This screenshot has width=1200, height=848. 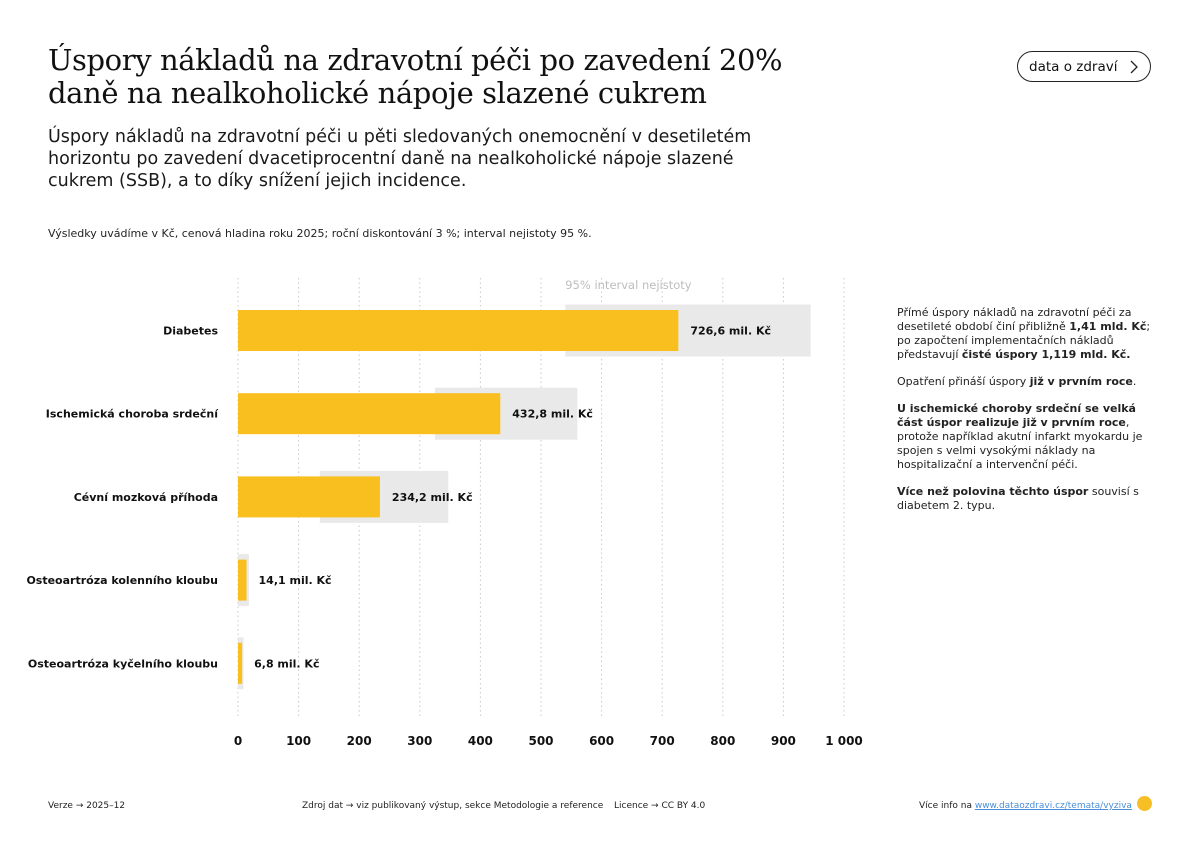 What do you see at coordinates (1053, 806) in the screenshot?
I see `more-info-link: www.dataozdravi.cz/temata/vyziva` at bounding box center [1053, 806].